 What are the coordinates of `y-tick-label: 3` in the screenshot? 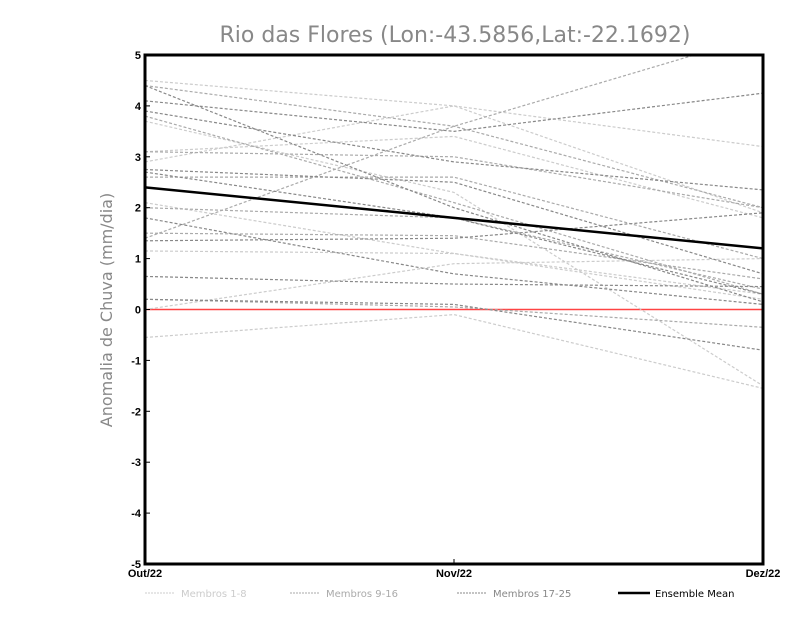 It's located at (138, 158).